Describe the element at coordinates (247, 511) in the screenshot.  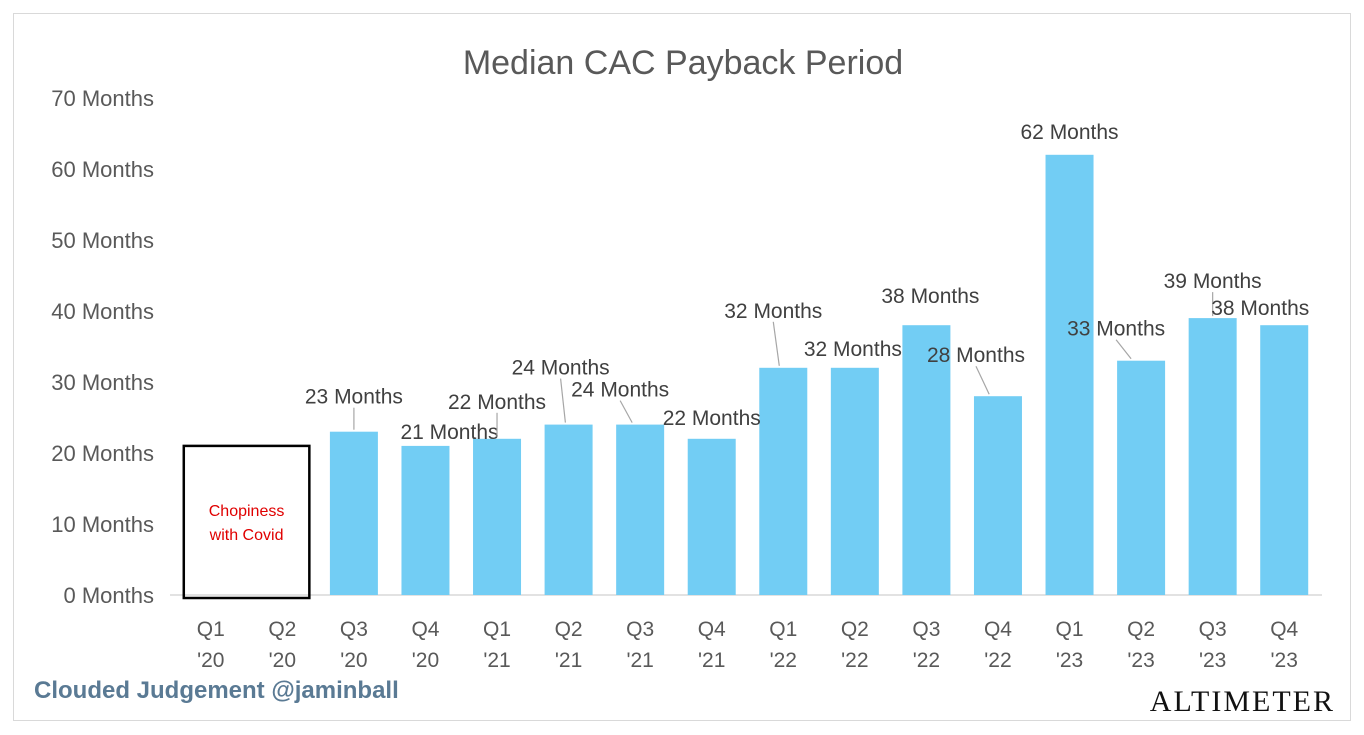
I see `annotation-text: Chopiness` at that location.